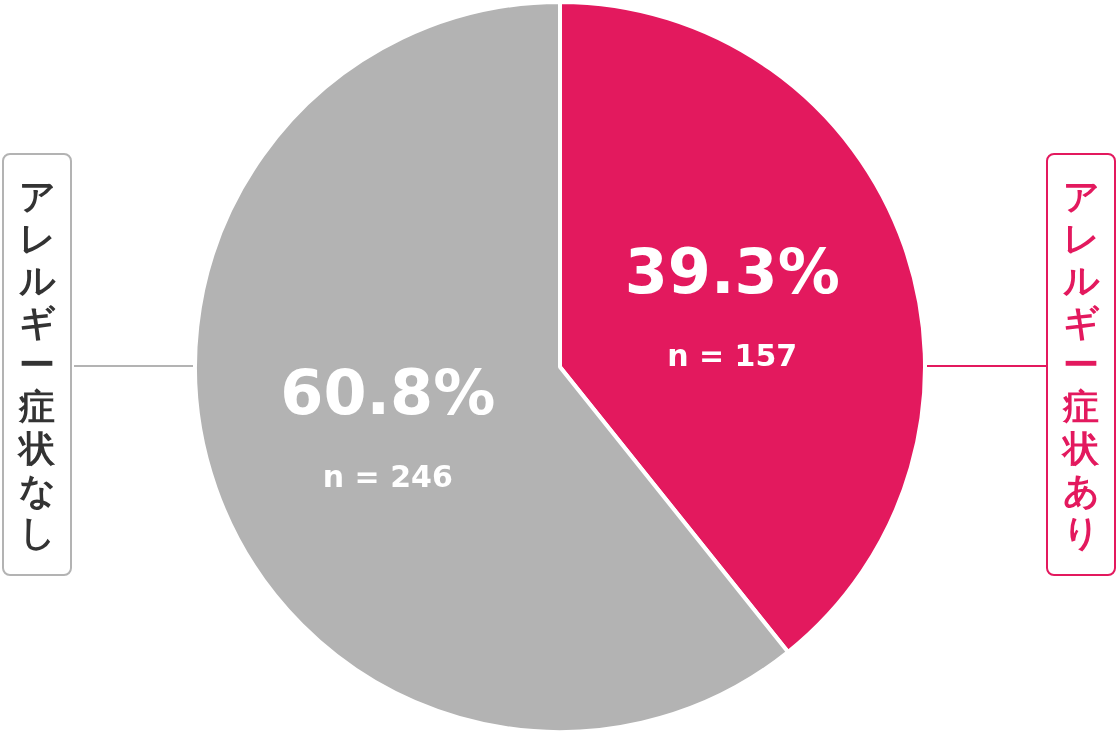  What do you see at coordinates (732, 271) in the screenshot?
I see `data-label: 39.3%` at bounding box center [732, 271].